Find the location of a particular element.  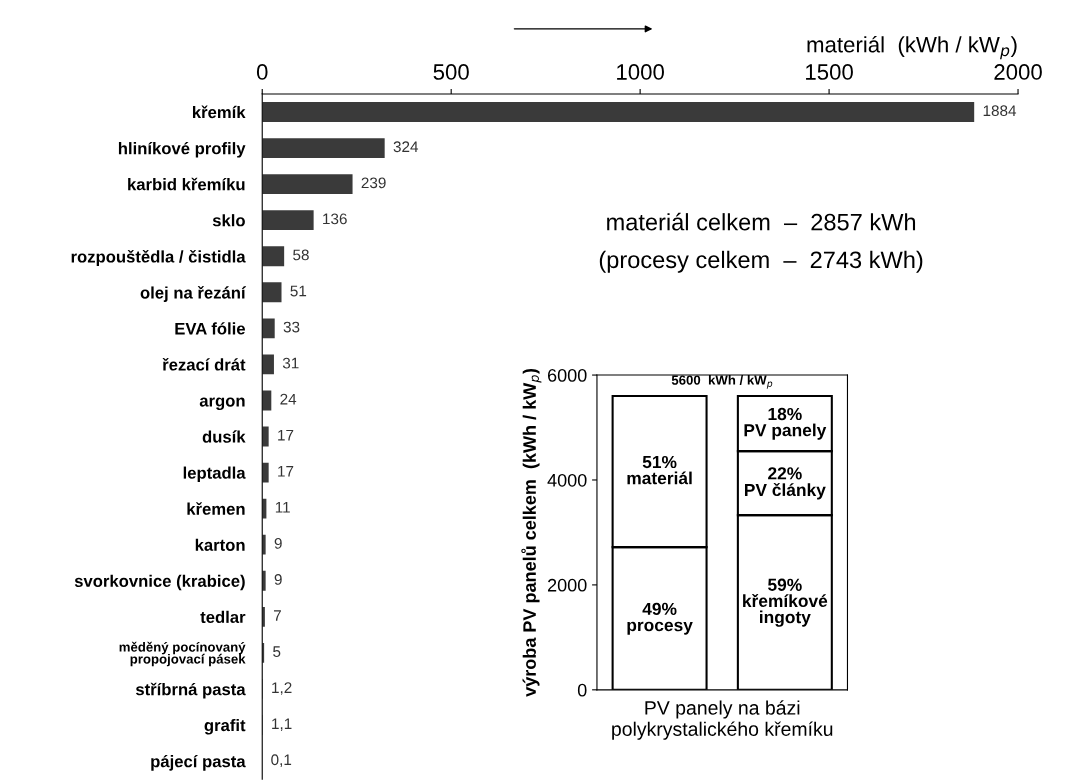

data-label: 136 is located at coordinates (335, 219).